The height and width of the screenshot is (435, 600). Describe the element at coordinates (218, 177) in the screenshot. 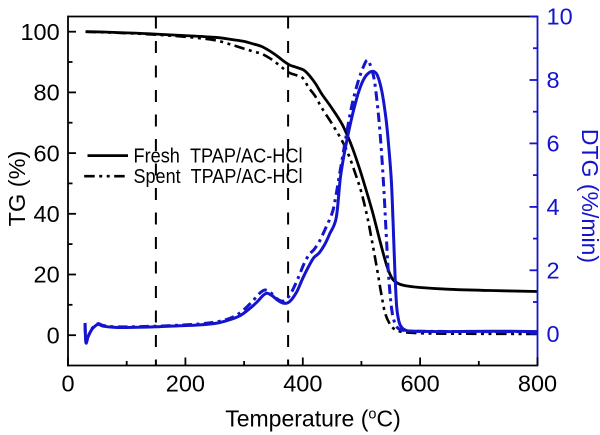

I see `svg-text: Spent TPAP/AC-HCl` at that location.